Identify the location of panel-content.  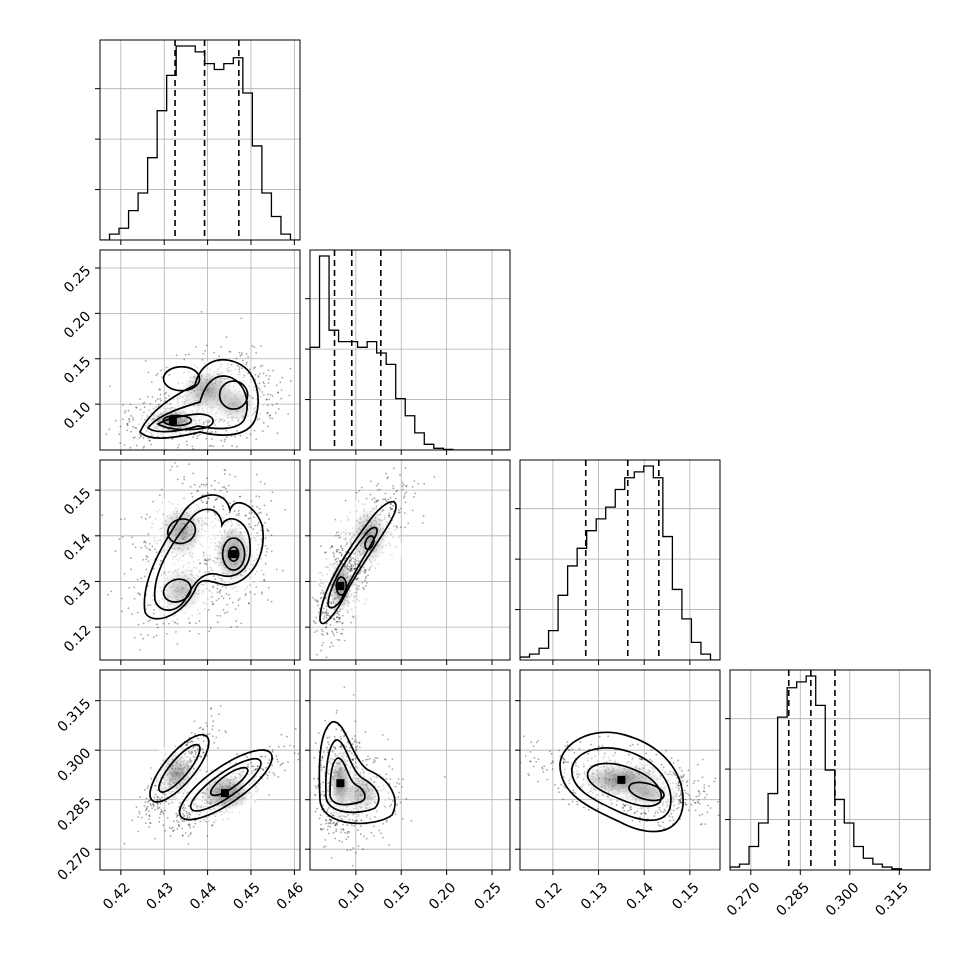
(193, 556).